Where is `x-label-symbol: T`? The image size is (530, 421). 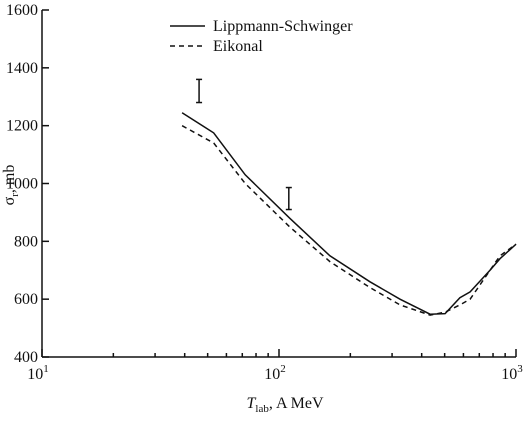
x-label-symbol: T is located at coordinates (251, 403).